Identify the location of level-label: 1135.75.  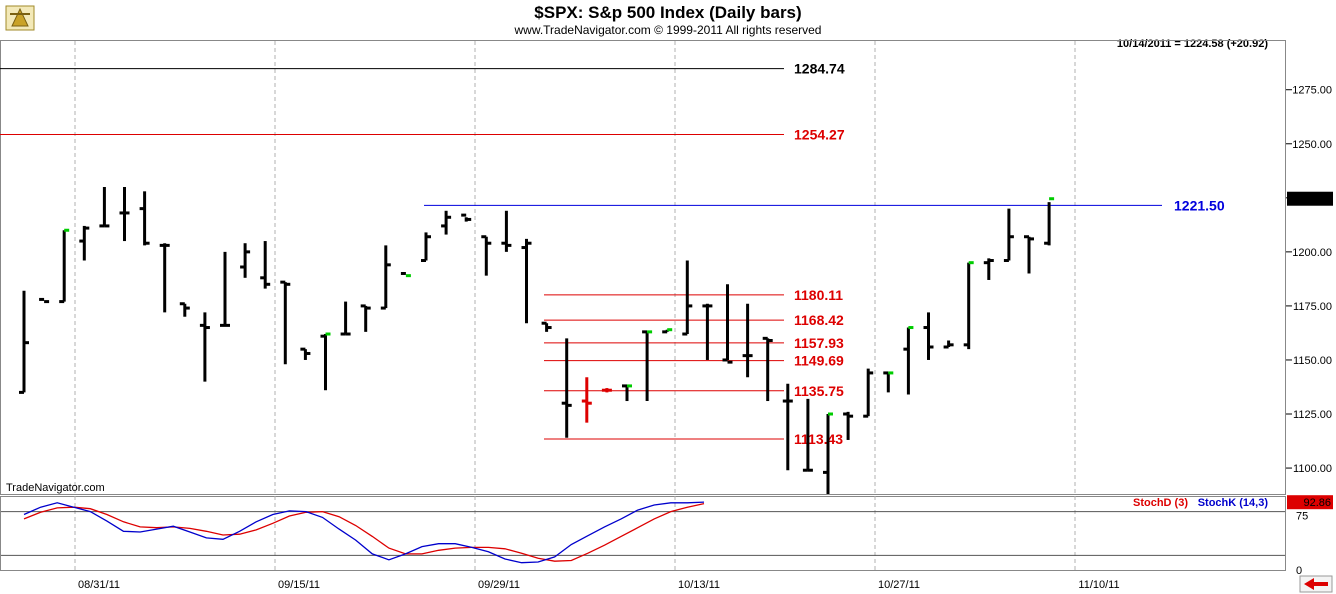
(819, 391).